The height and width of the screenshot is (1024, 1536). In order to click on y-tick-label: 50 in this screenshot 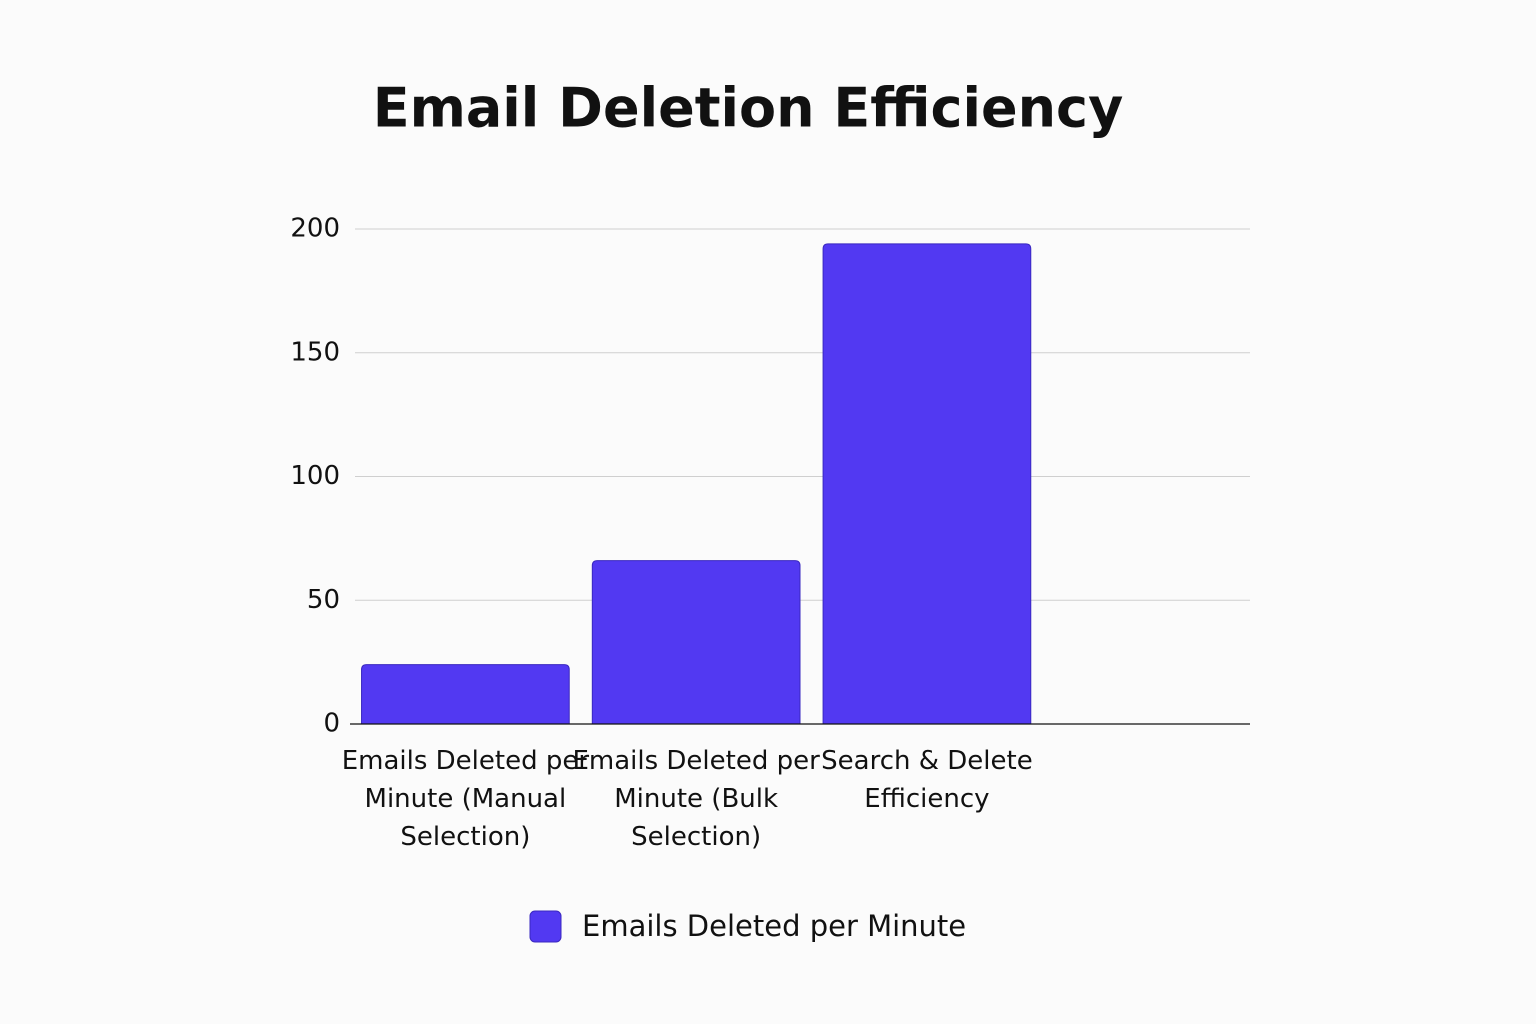, I will do `click(323, 600)`.